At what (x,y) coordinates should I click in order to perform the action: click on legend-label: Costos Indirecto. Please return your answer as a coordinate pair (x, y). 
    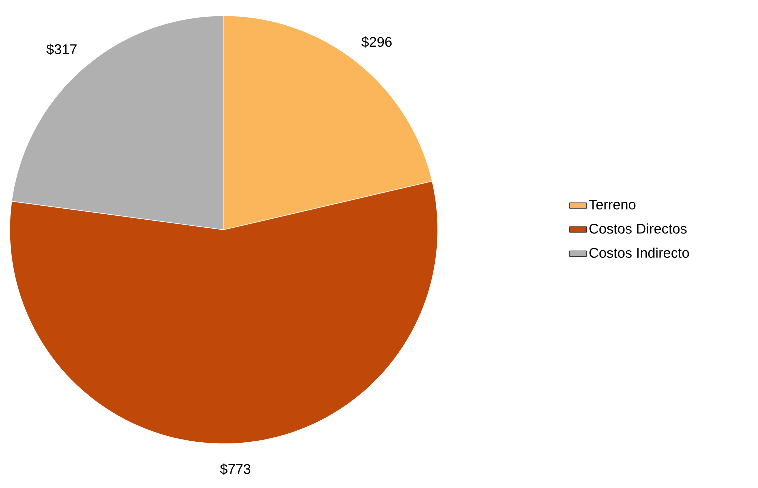
    Looking at the image, I should click on (640, 253).